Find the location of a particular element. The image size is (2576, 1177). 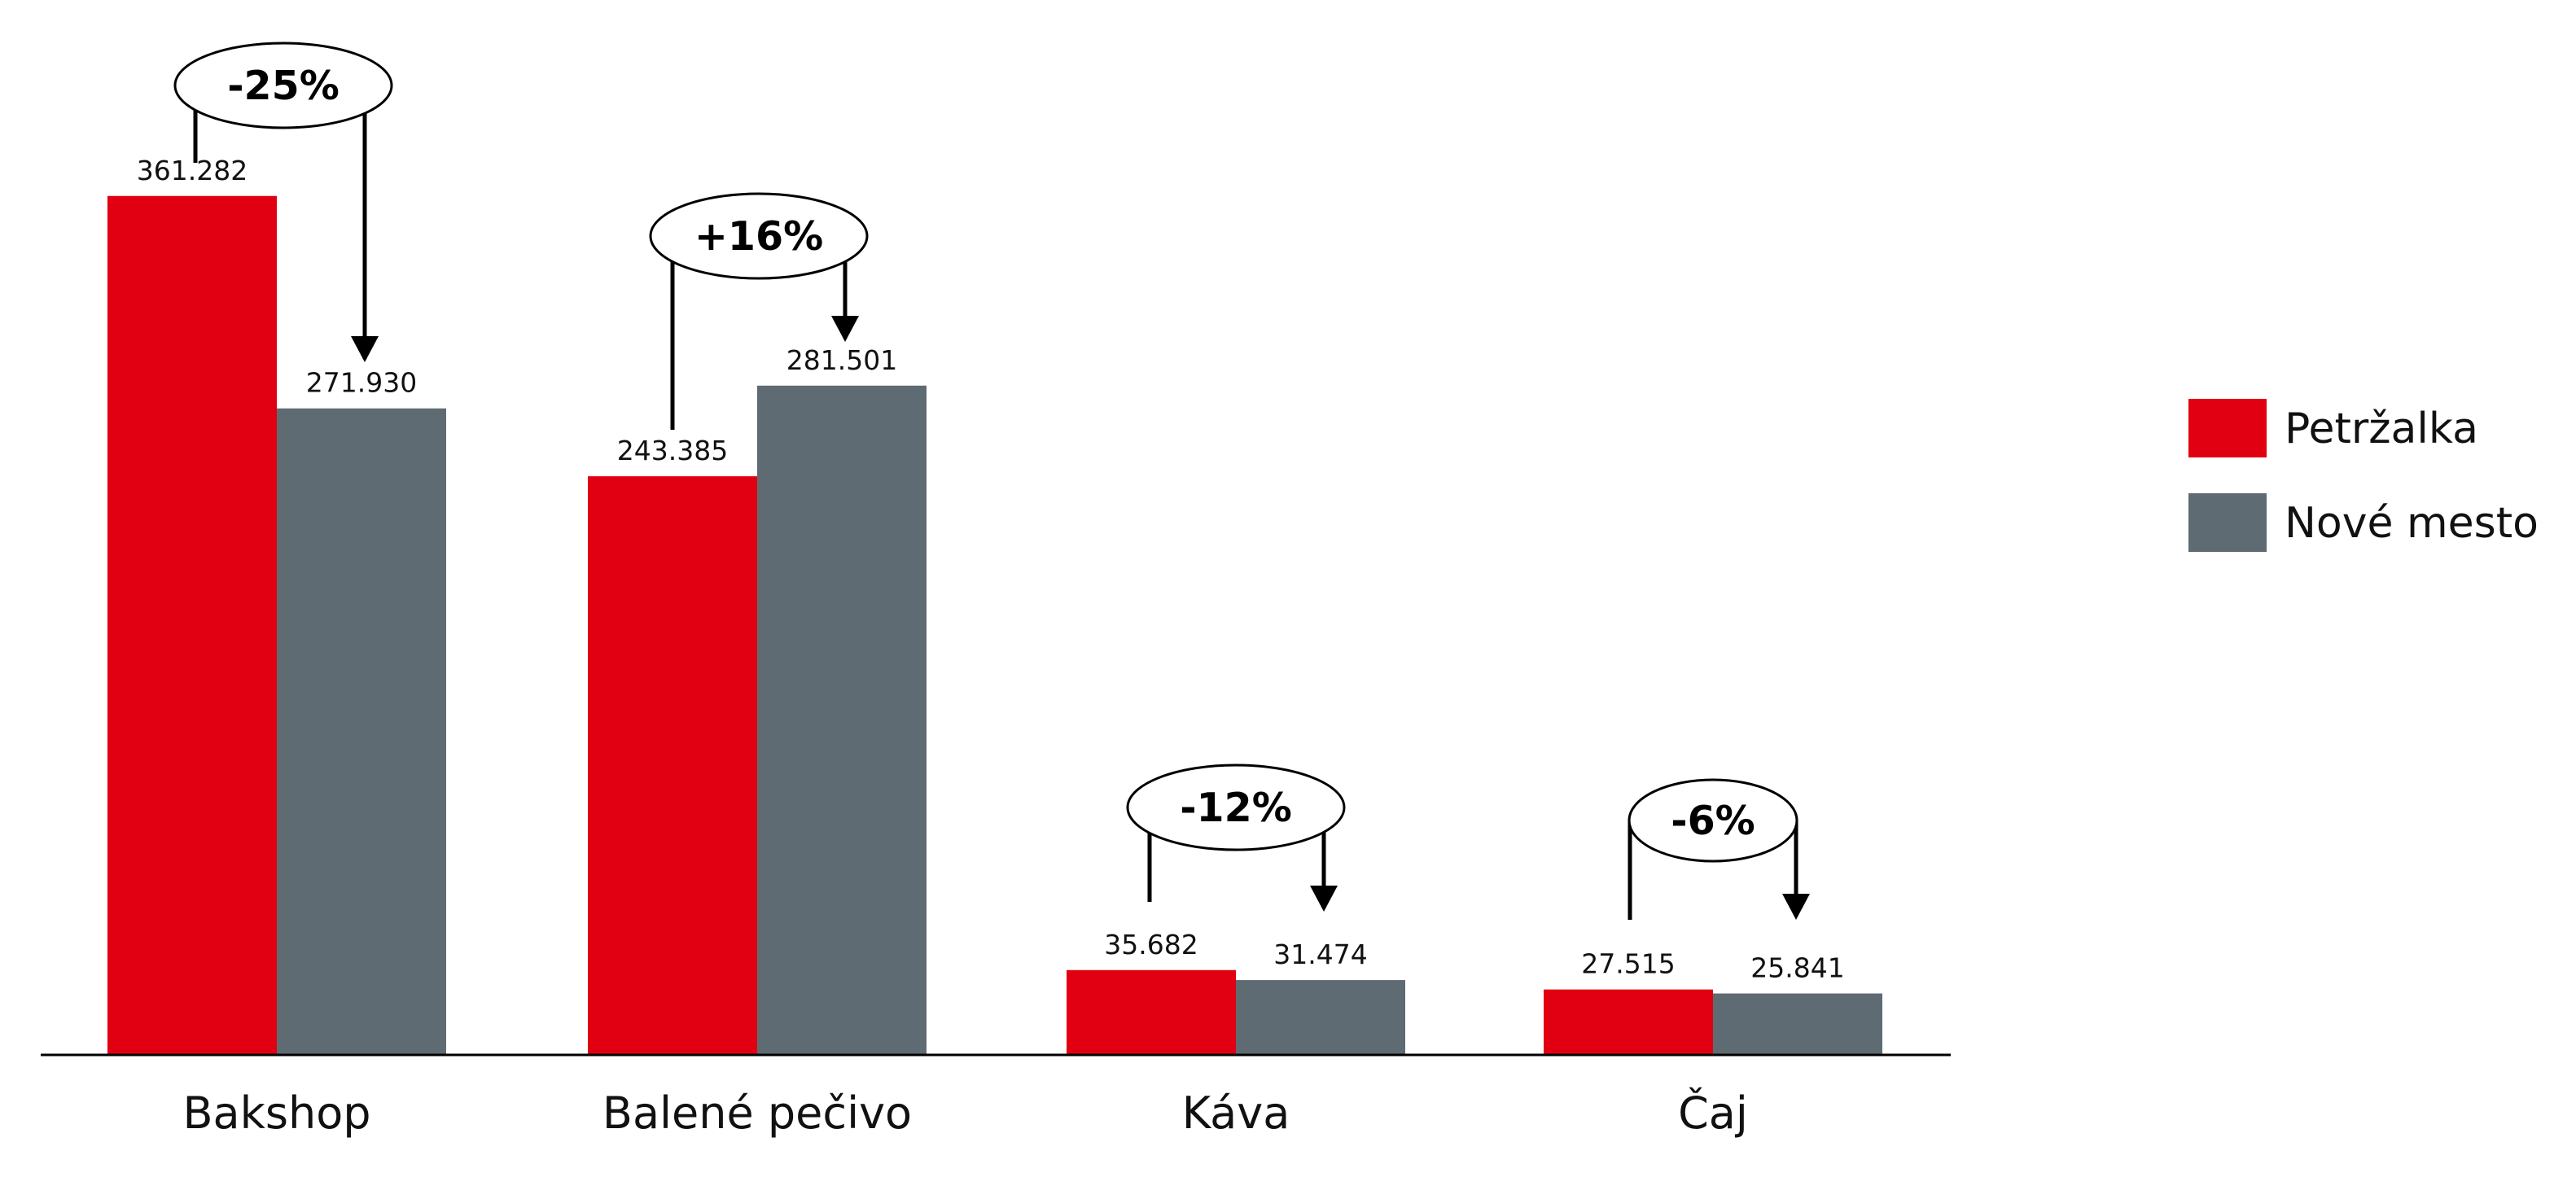

change-label-2: -12% is located at coordinates (1236, 808).